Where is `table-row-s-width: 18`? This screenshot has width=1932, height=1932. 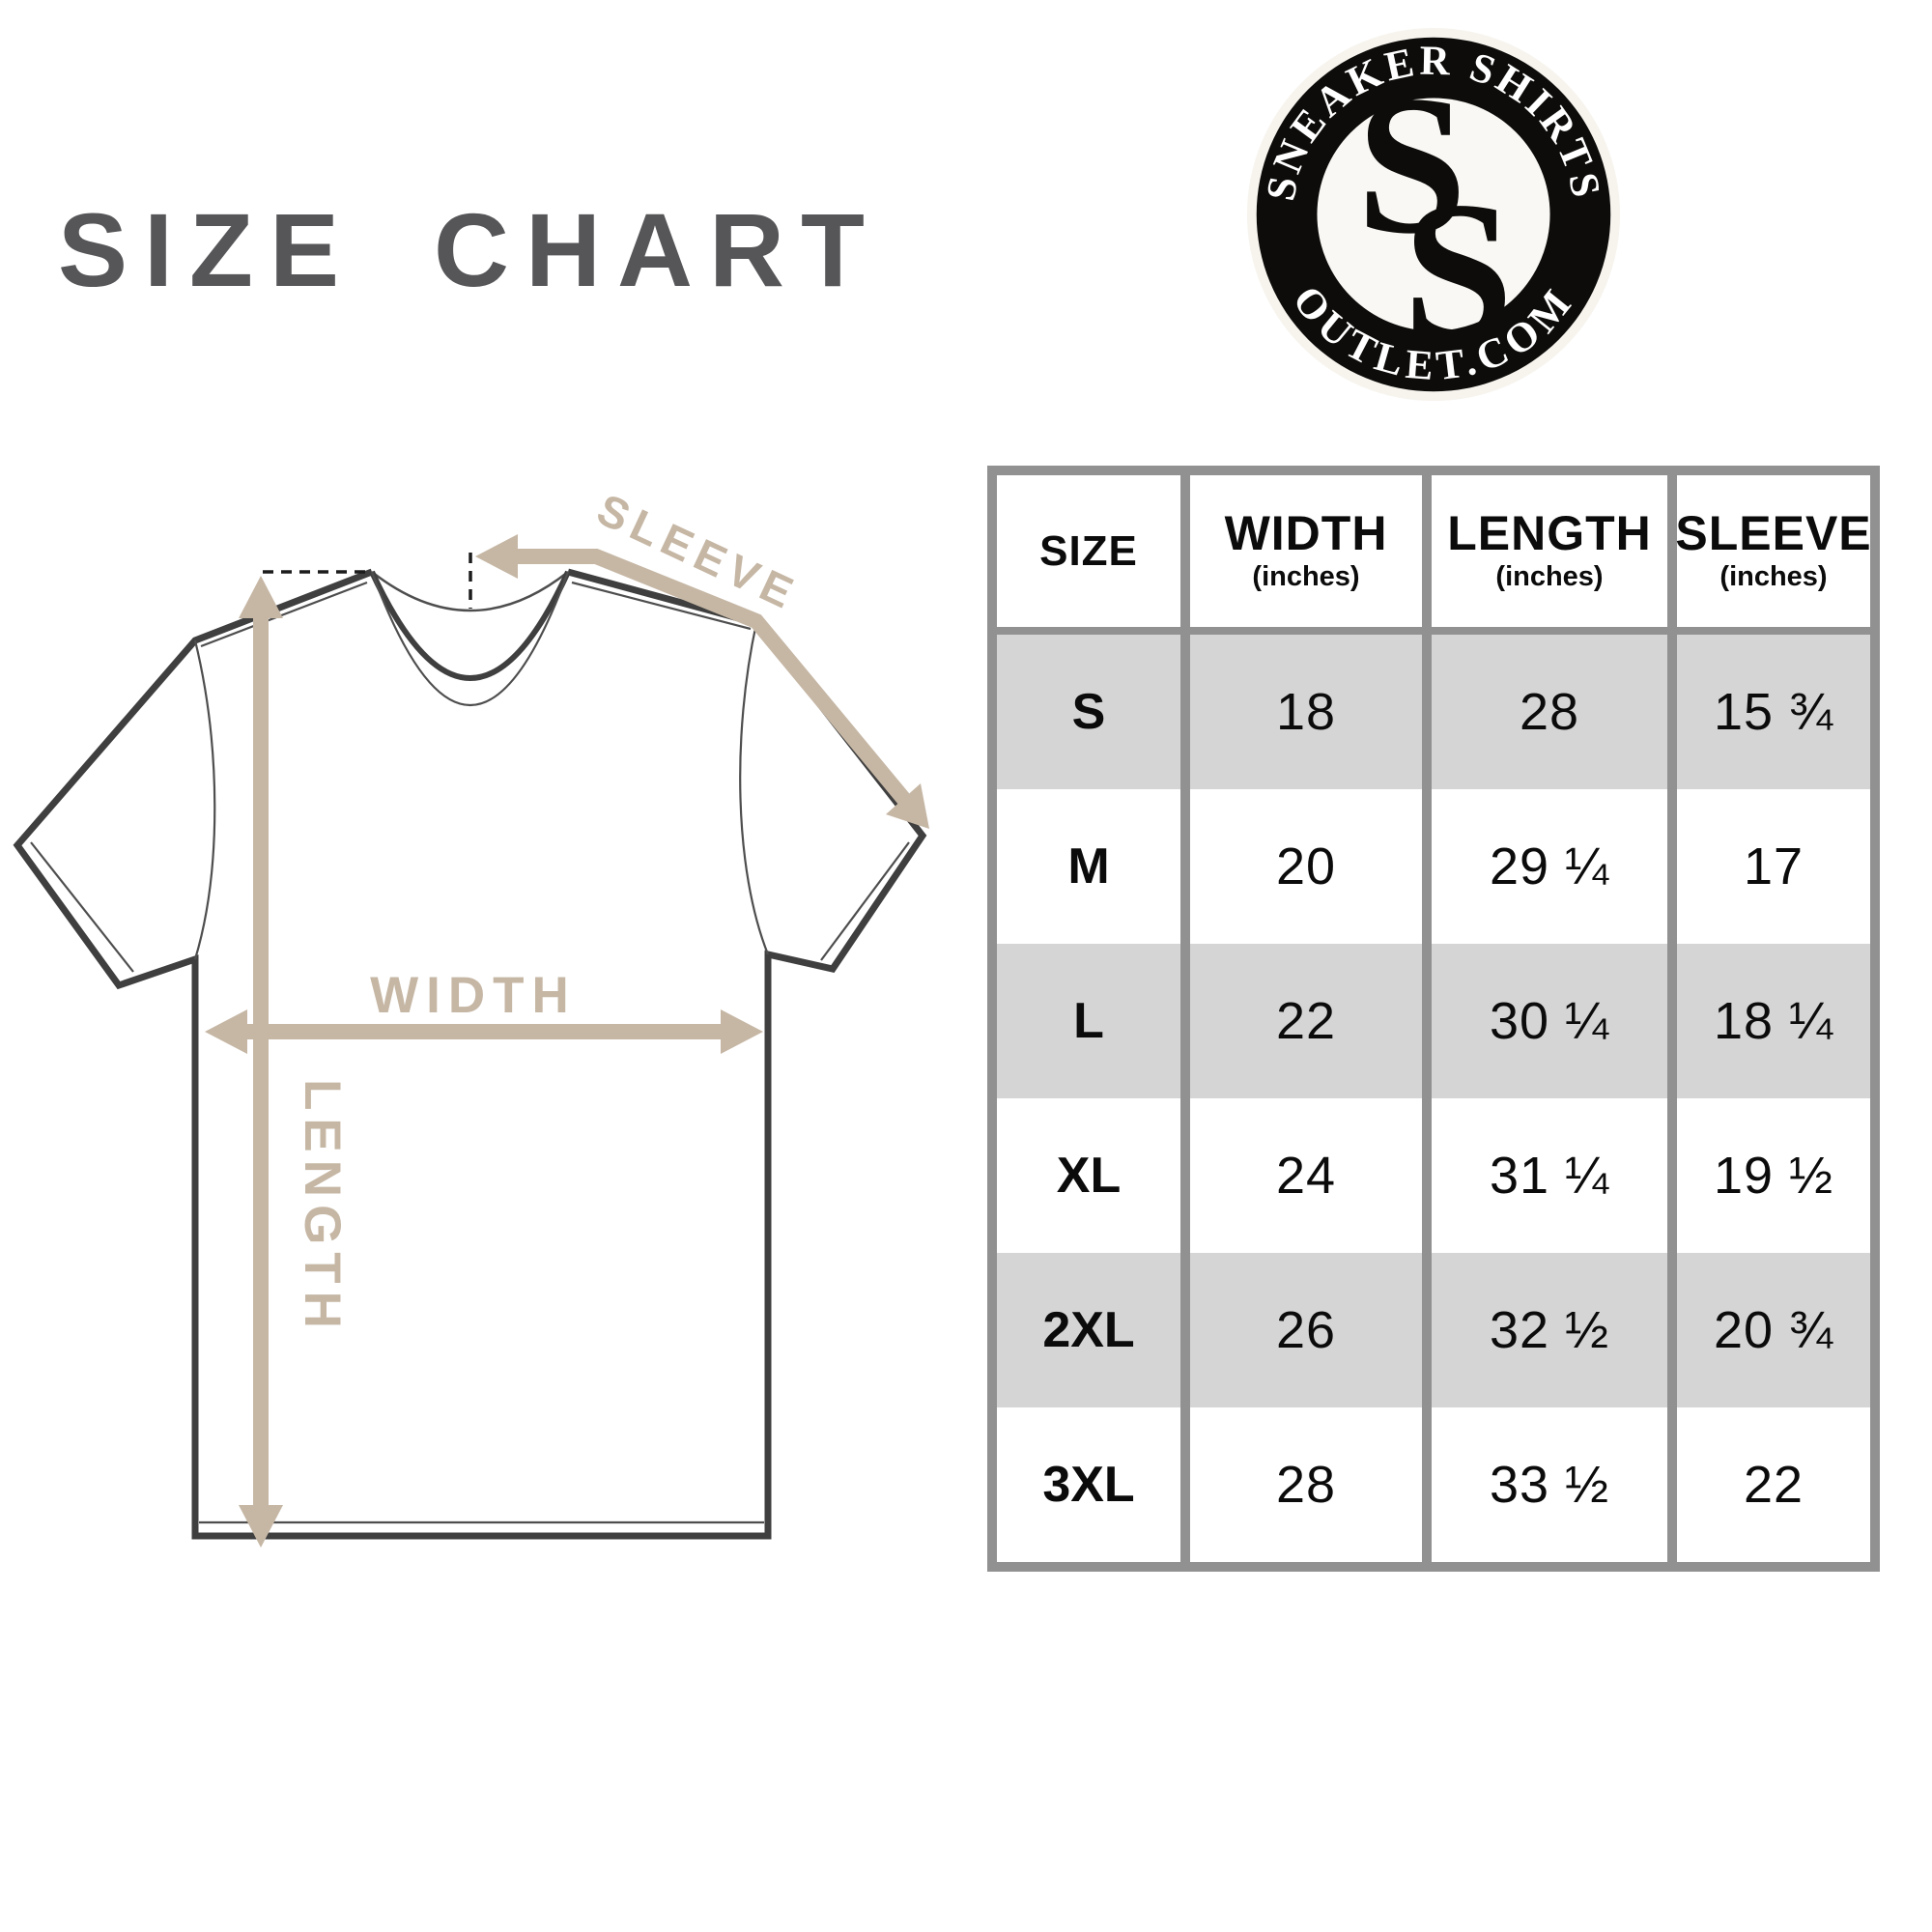 table-row-s-width: 18 is located at coordinates (1306, 712).